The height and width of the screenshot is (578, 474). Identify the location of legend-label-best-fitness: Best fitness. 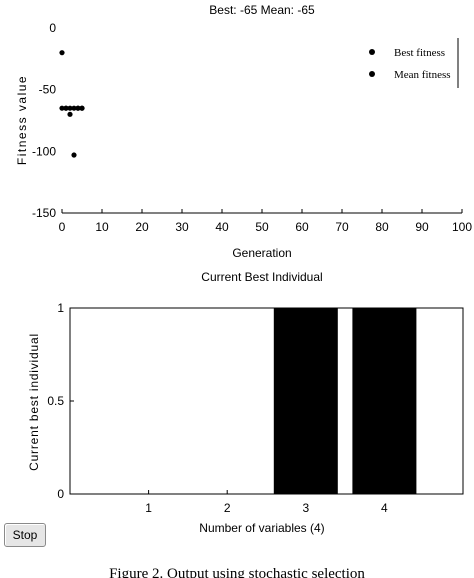
(419, 53).